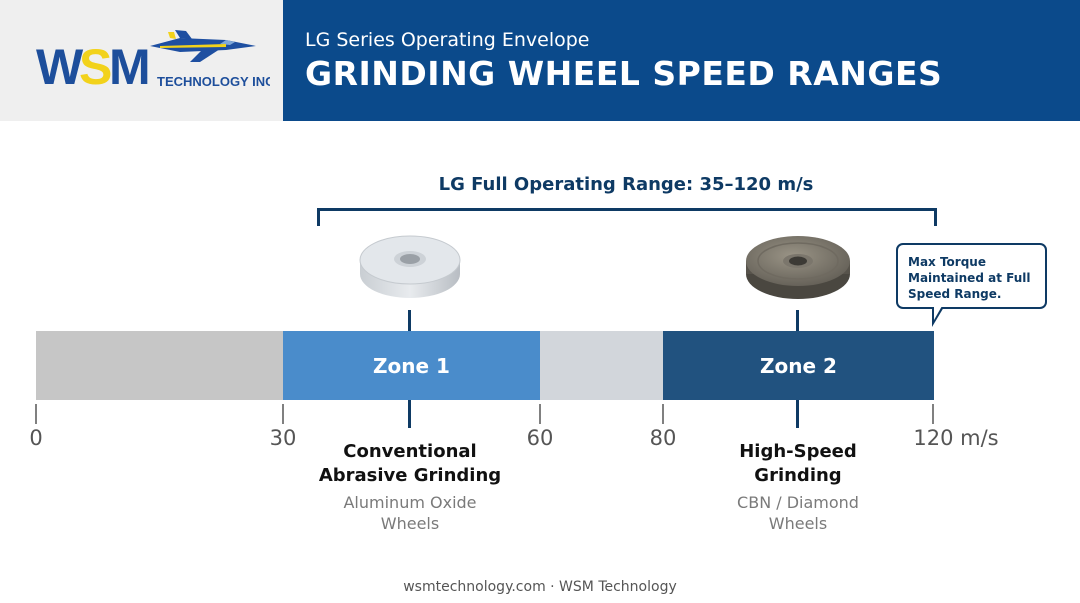 Image resolution: width=1080 pixels, height=603 pixels. Describe the element at coordinates (798, 267) in the screenshot. I see `cbn-diamond-wheel-icon` at that location.